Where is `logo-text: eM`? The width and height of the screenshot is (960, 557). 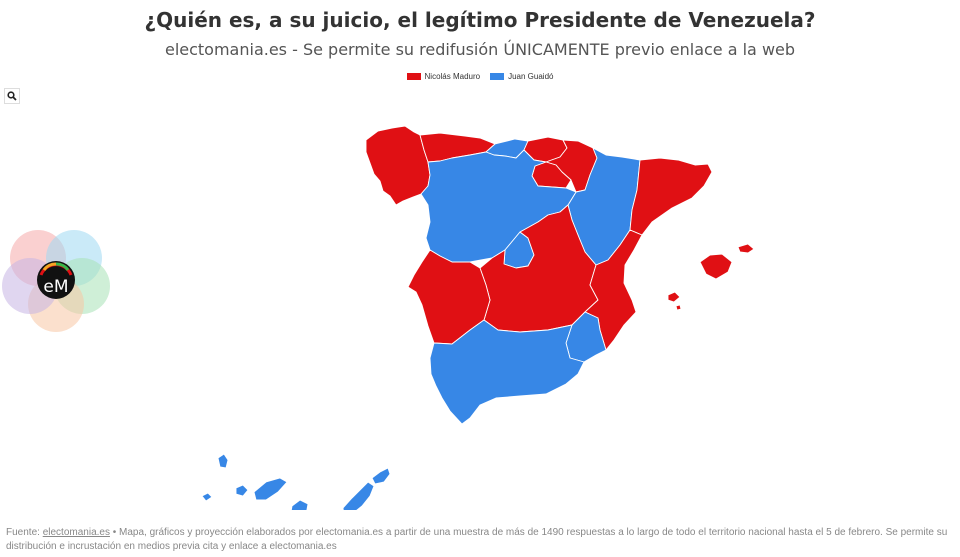 logo-text: eM is located at coordinates (55, 287).